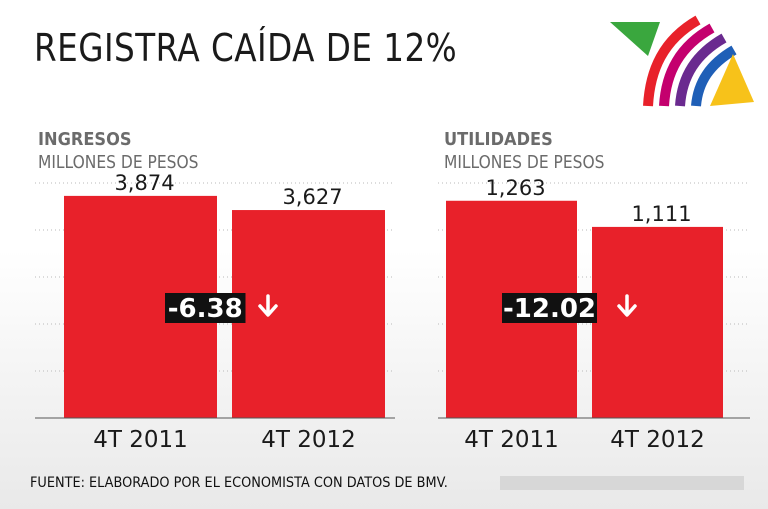  Describe the element at coordinates (144, 183) in the screenshot. I see `ingresos-value-label: 3,874` at that location.